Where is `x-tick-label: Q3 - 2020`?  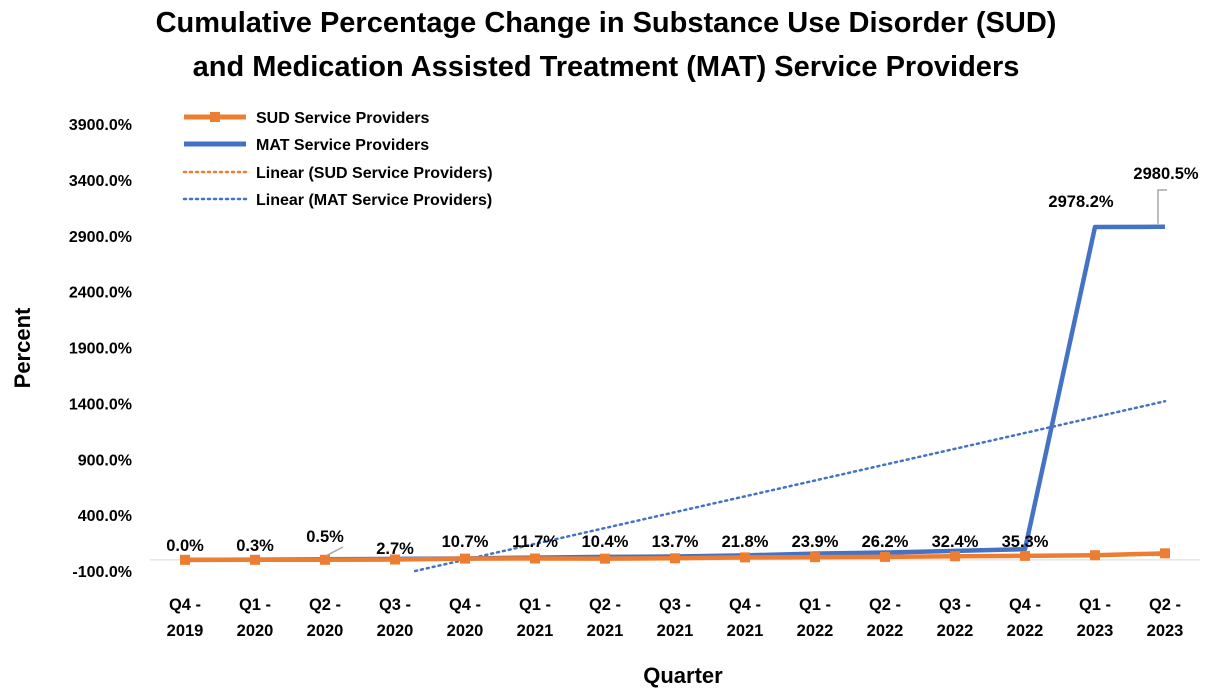
x-tick-label: Q3 - 2020 is located at coordinates (395, 618).